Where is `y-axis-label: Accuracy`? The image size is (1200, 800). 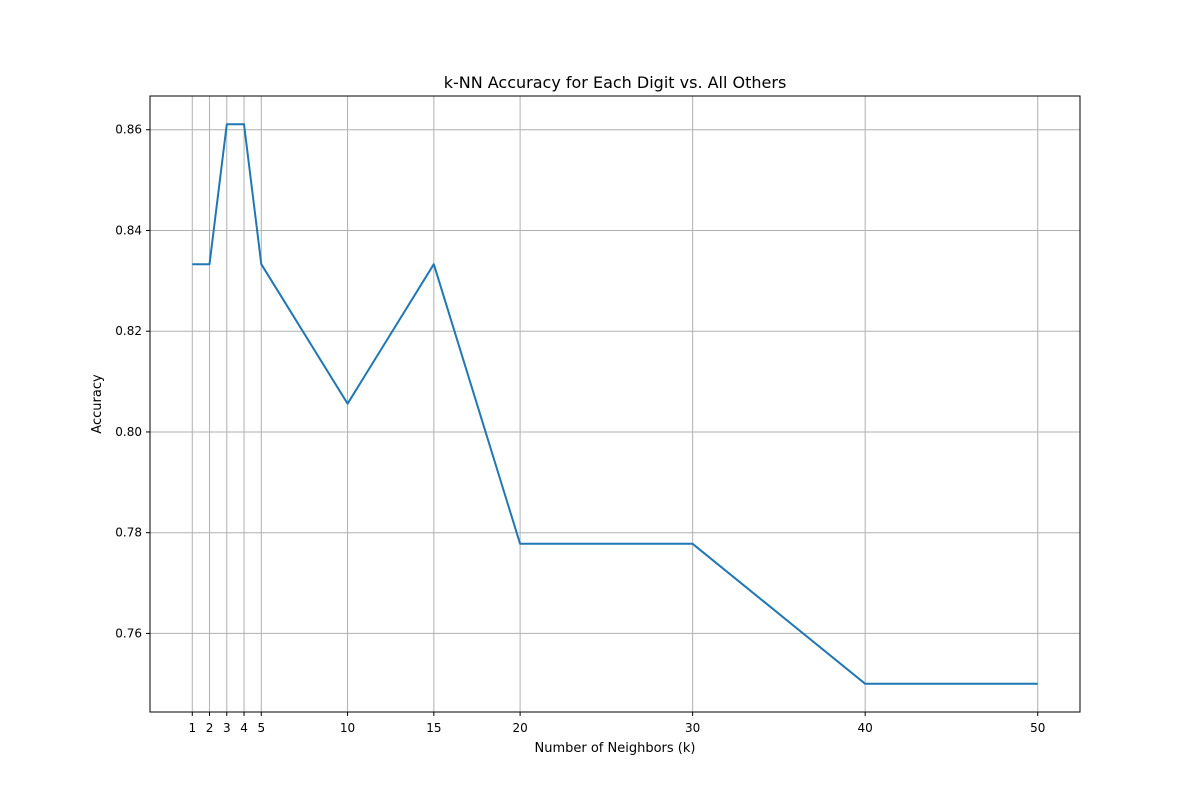
y-axis-label: Accuracy is located at coordinates (97, 404).